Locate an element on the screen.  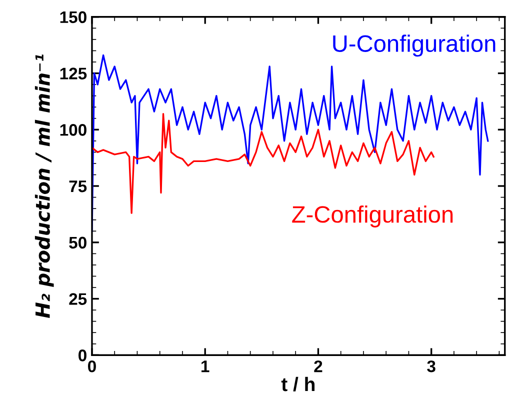
y-tick-label: 100 is located at coordinates (73, 130).